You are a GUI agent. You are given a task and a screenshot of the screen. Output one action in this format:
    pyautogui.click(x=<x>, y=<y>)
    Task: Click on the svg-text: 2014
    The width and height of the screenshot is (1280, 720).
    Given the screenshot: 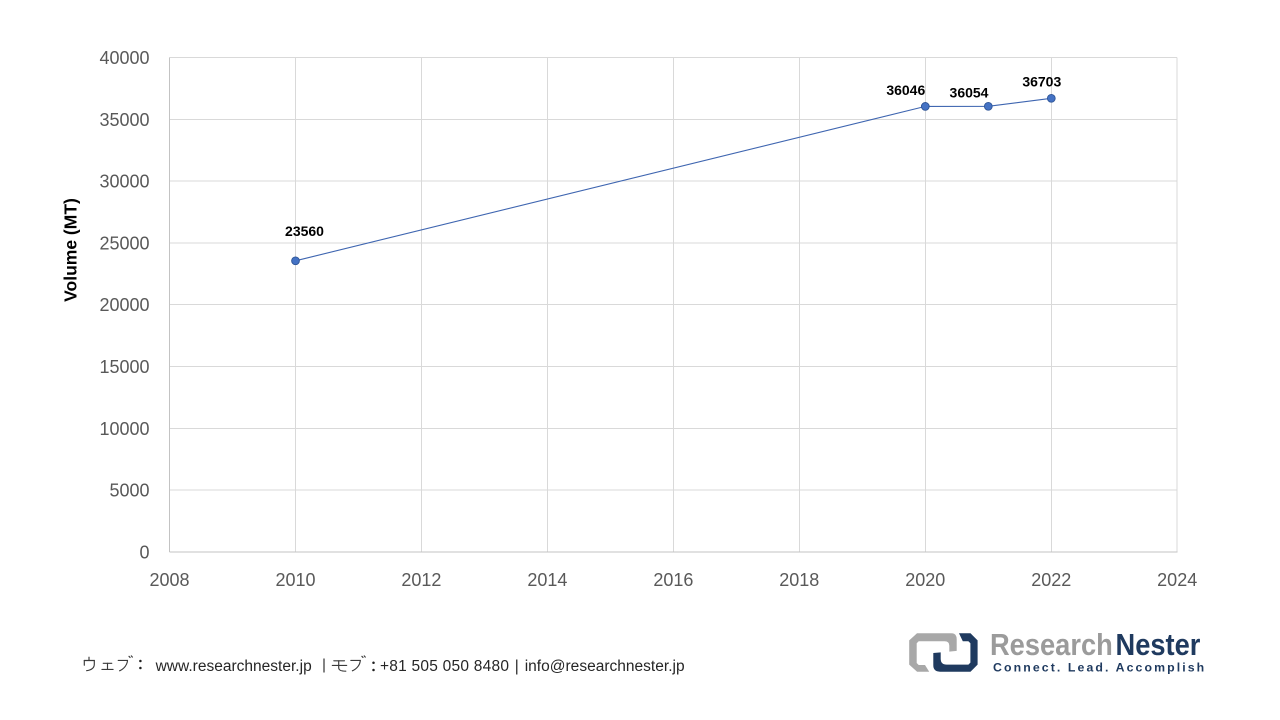 What is the action you would take?
    pyautogui.click(x=547, y=580)
    